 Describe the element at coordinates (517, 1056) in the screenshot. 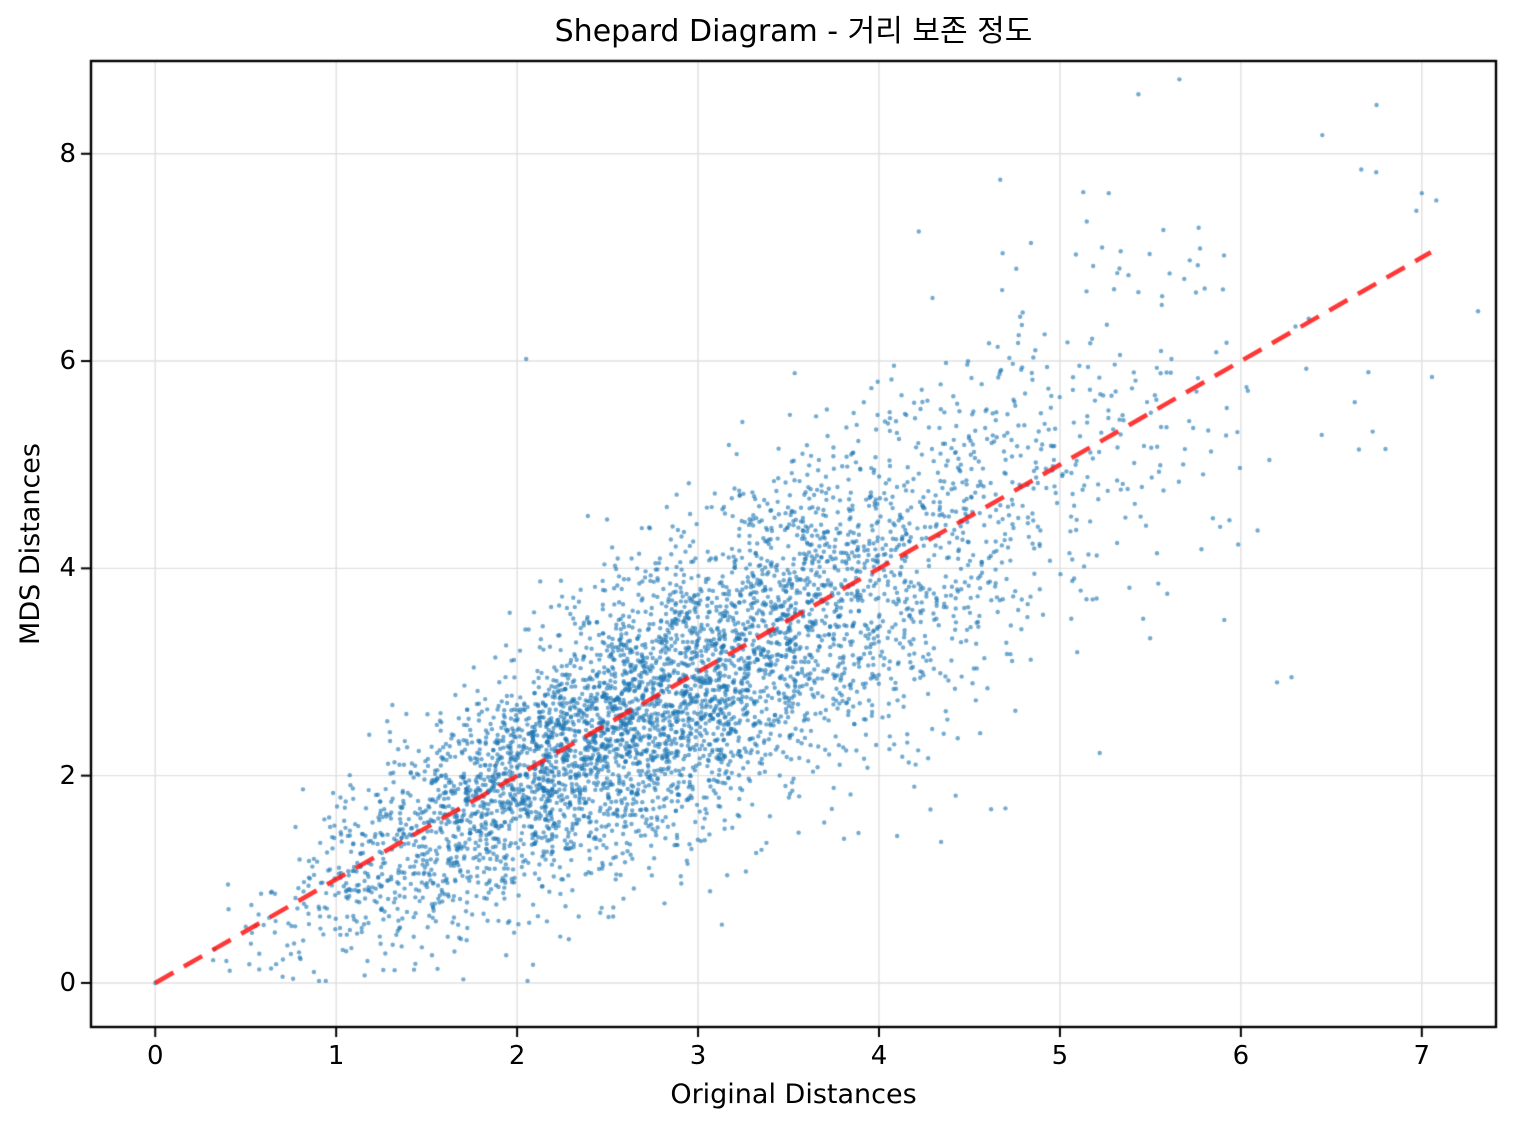

I see `x-tick-label: 2` at that location.